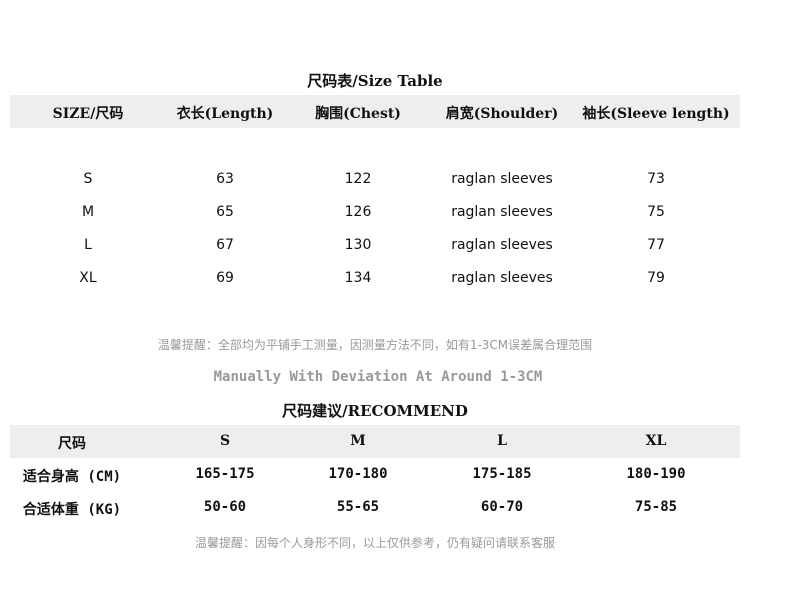 This screenshot has width=800, height=610. I want to click on recommend-cell: 175-185, so click(502, 474).